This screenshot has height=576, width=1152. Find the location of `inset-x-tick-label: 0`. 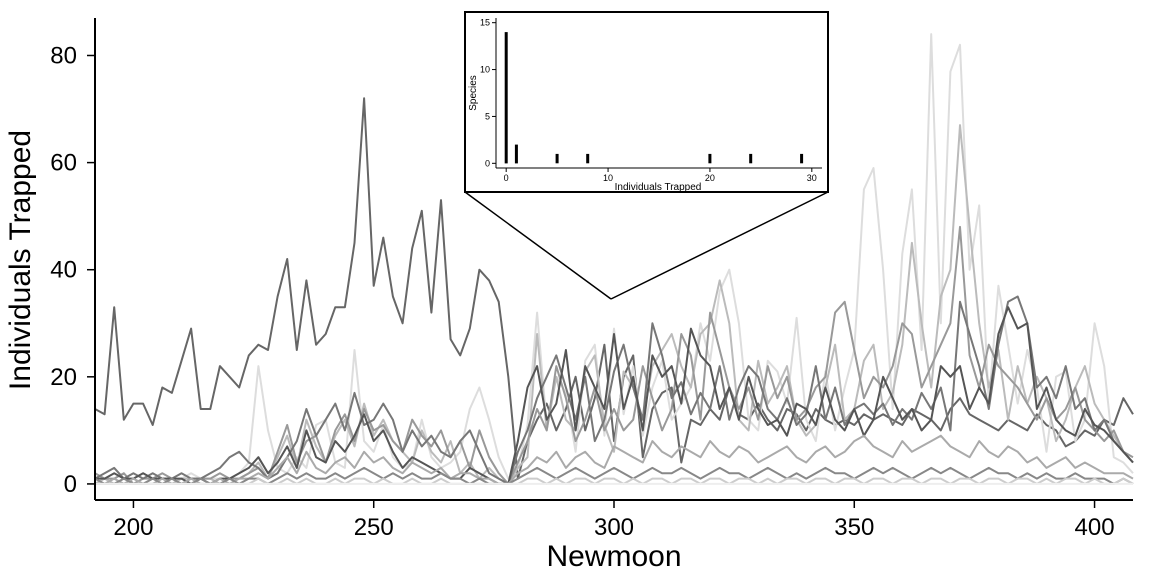

inset-x-tick-label: 0 is located at coordinates (506, 178).